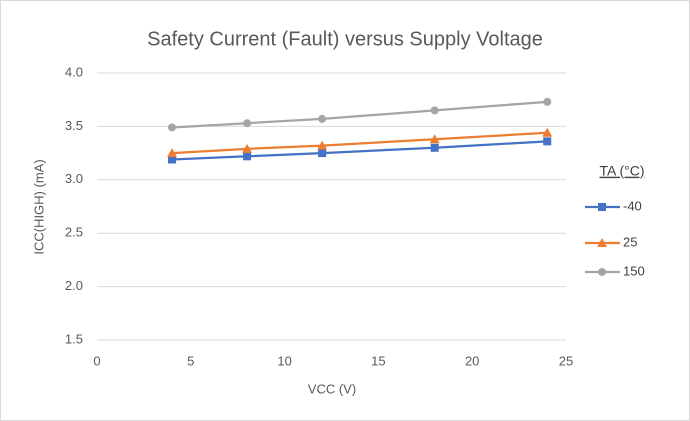 The height and width of the screenshot is (421, 690). I want to click on x-tick-label: 10, so click(284, 360).